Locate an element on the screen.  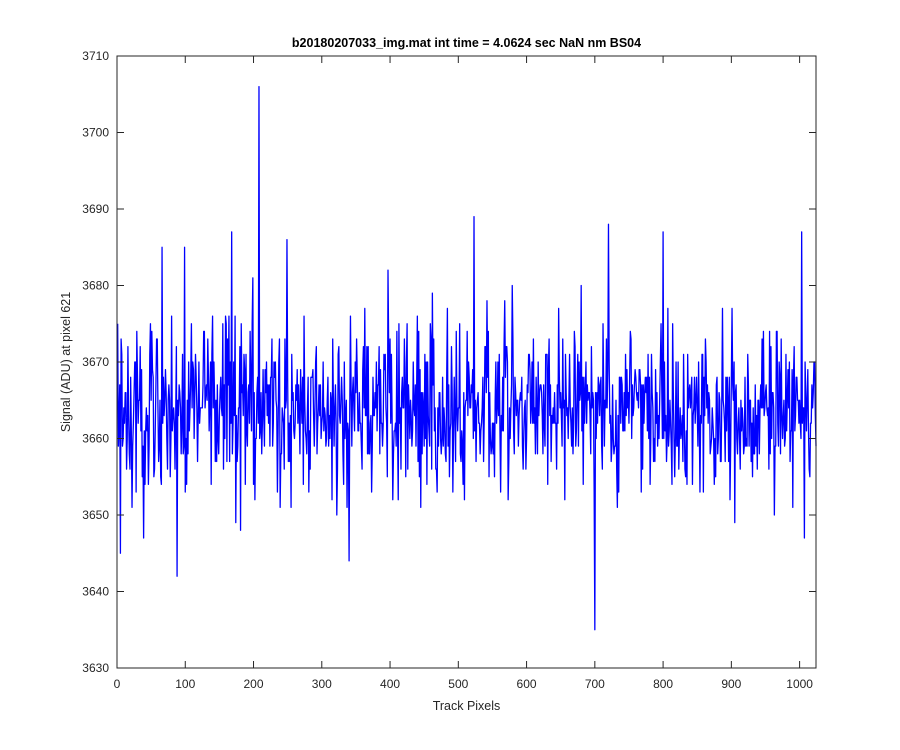
x-tick-label: 900 is located at coordinates (731, 684).